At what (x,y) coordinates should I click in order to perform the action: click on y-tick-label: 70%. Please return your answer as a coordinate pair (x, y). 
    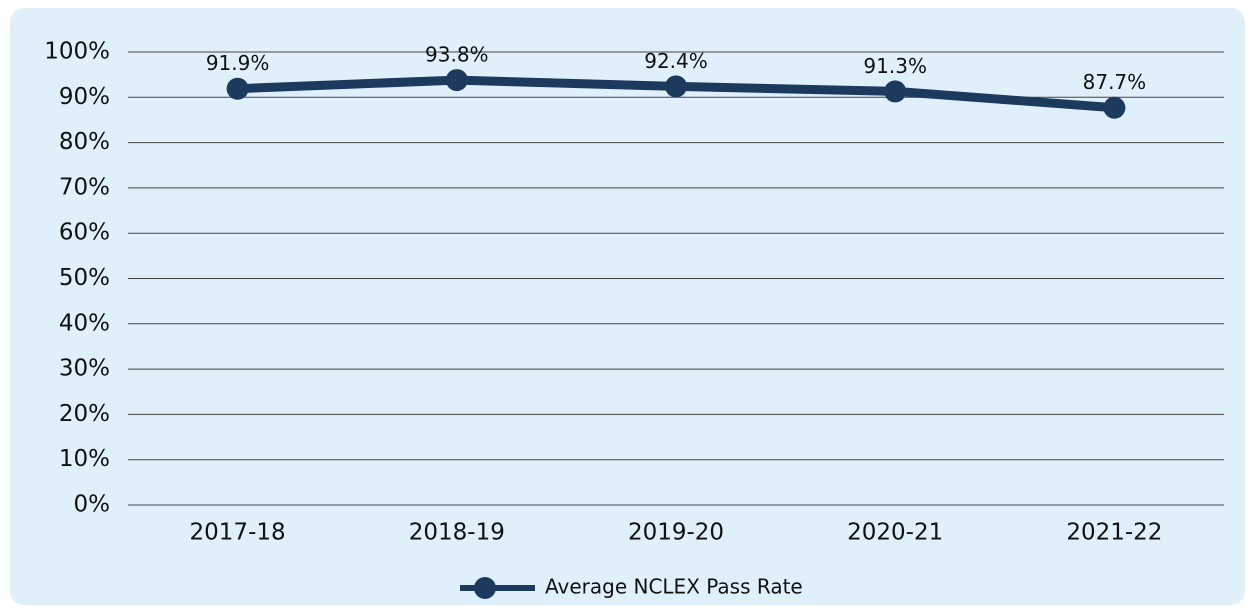
    Looking at the image, I should click on (84, 187).